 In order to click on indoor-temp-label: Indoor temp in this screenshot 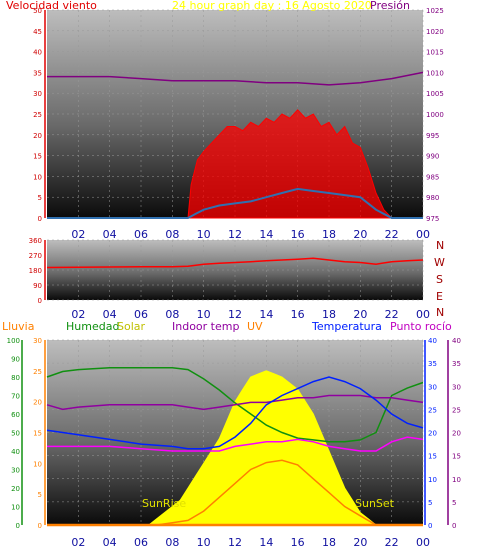, I will do `click(205, 326)`.